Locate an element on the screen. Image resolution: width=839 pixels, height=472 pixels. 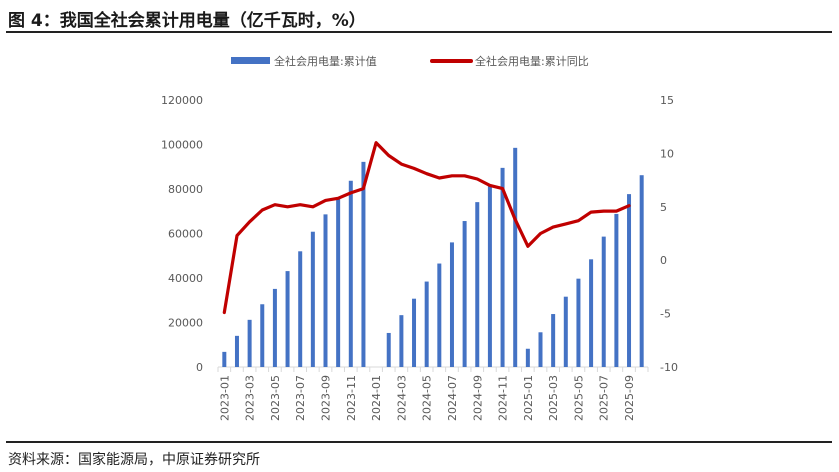
y-right-tick-label: 5 is located at coordinates (663, 207).